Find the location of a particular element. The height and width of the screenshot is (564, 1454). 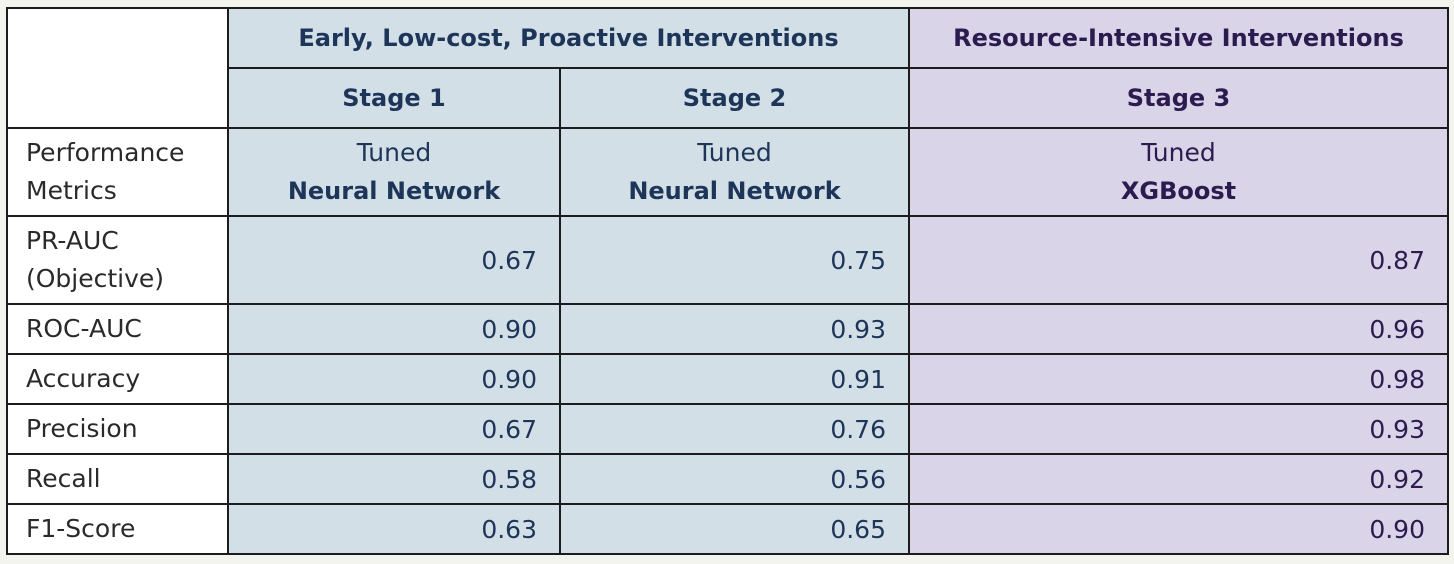

stage-1-value: 0.63 is located at coordinates (394, 529).